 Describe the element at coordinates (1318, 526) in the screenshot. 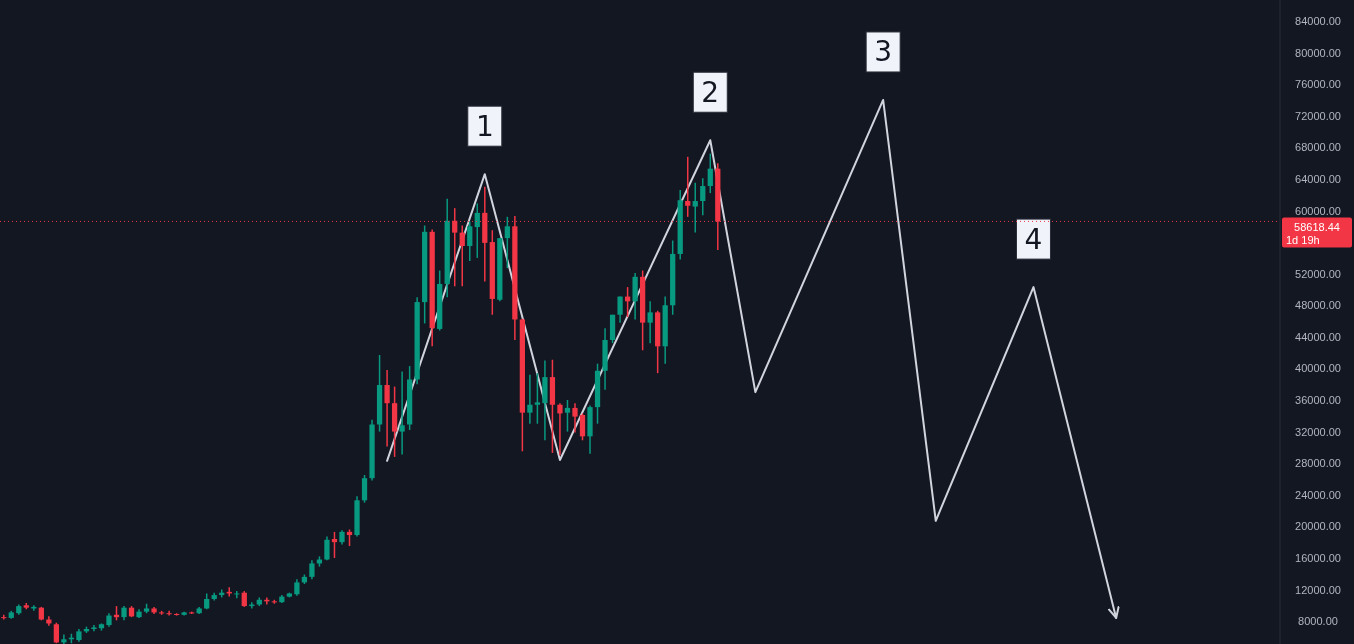

I see `y-tick-label: 20000.00` at that location.